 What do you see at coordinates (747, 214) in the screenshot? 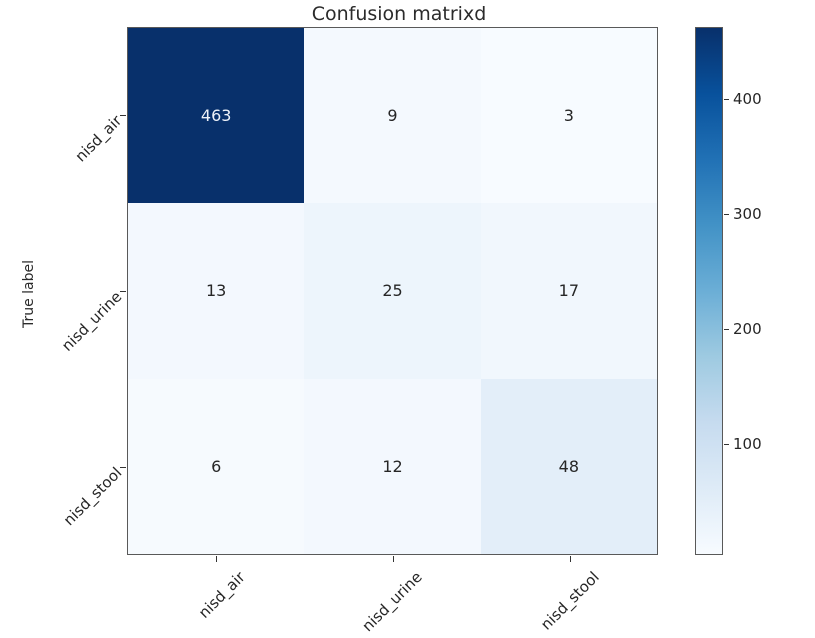
I see `colorbar-tick-label: 300` at bounding box center [747, 214].